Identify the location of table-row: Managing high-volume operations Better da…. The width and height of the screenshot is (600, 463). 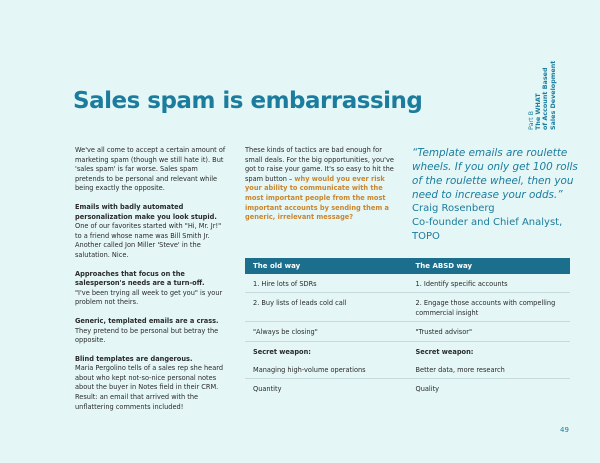
(407, 369).